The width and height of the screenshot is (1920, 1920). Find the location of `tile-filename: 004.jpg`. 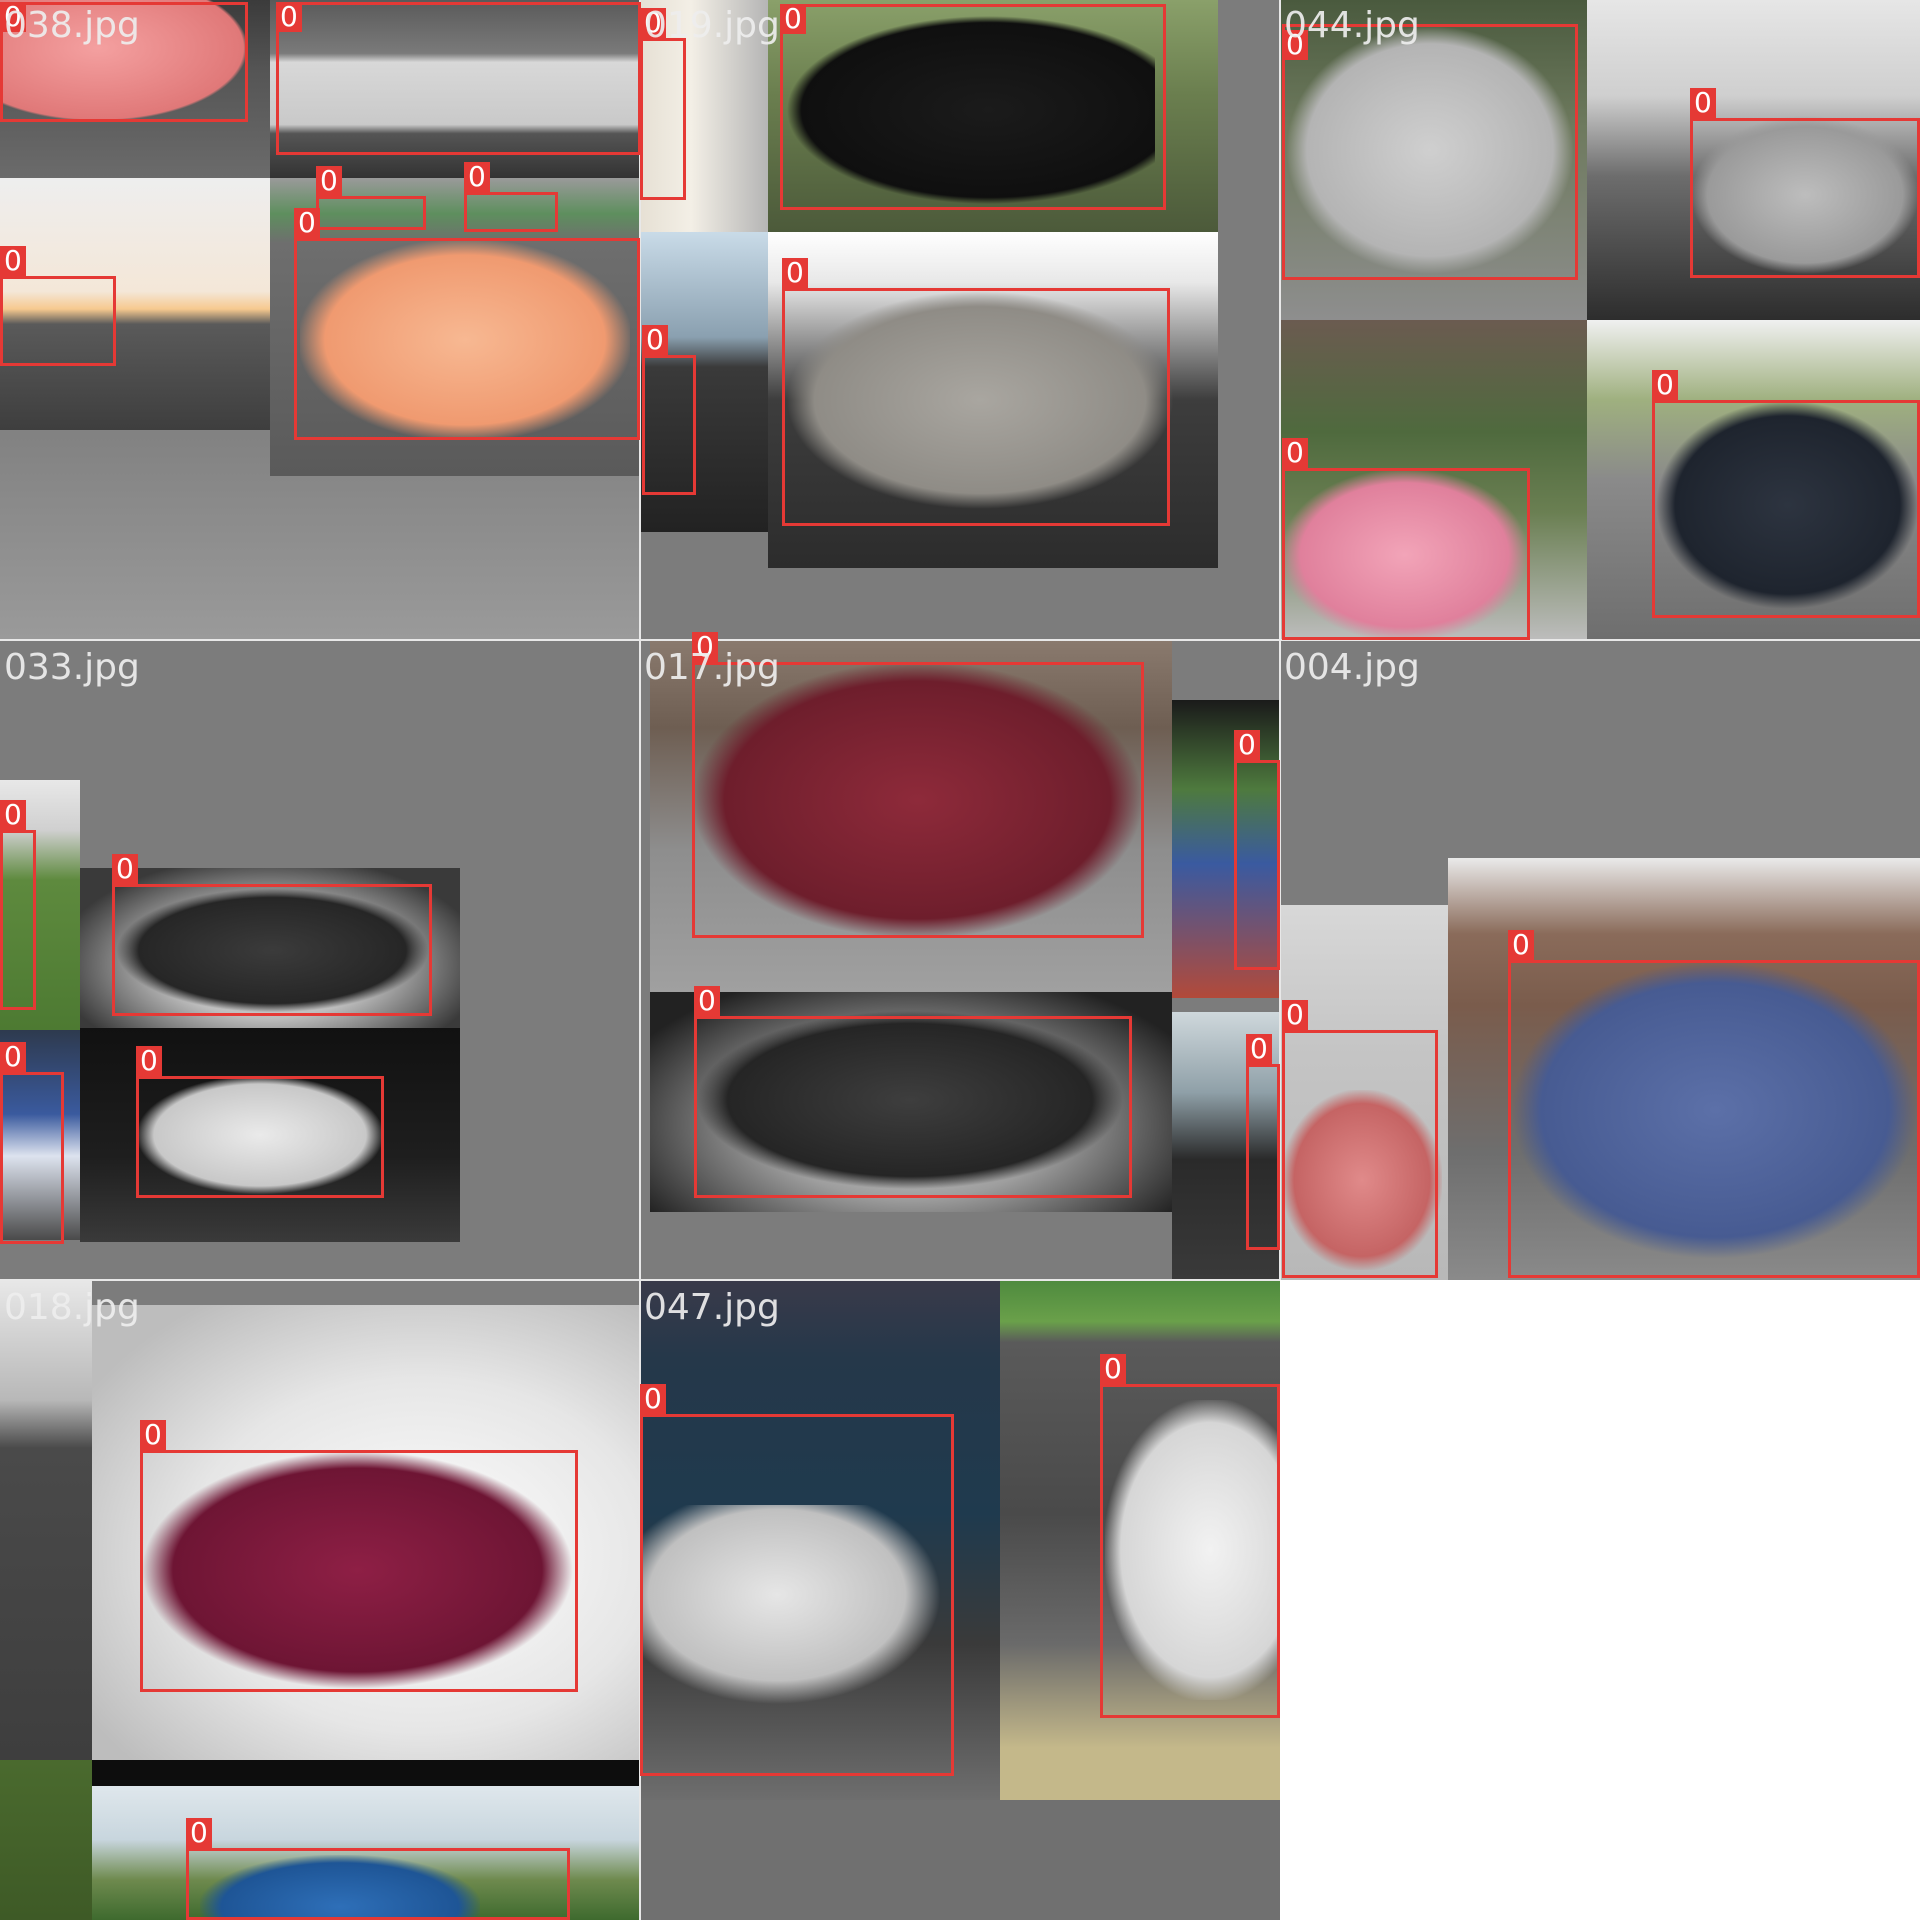

tile-filename: 004.jpg is located at coordinates (1352, 667).